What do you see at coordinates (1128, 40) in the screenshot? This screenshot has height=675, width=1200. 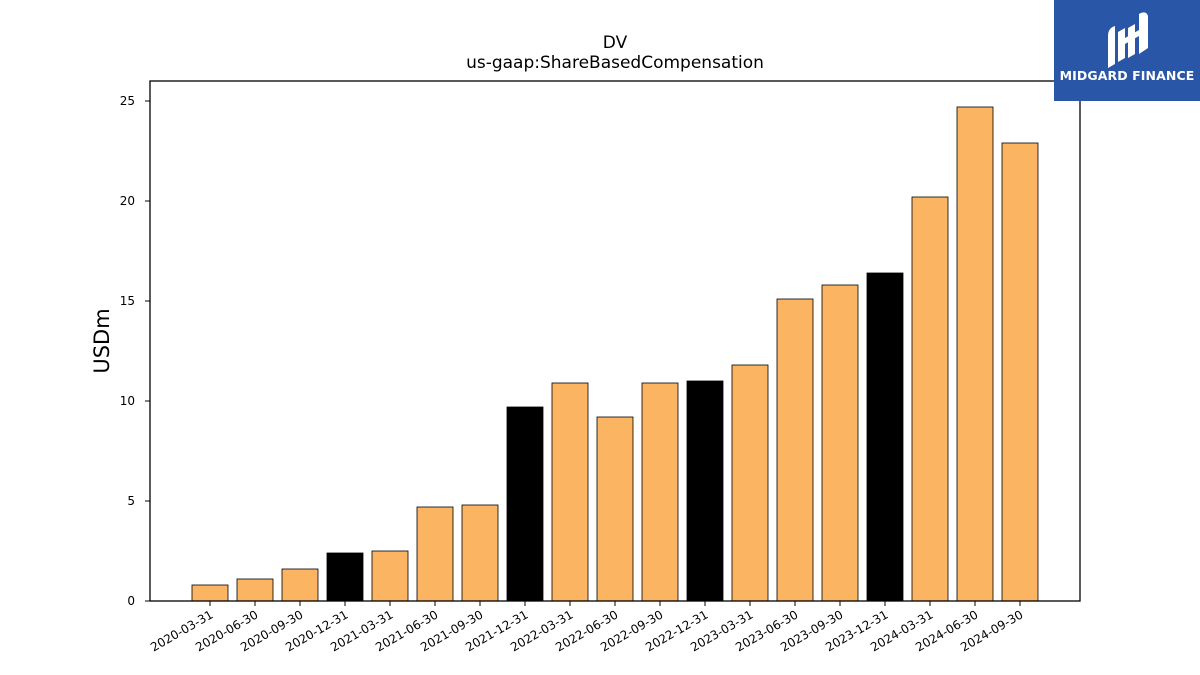 I see `logo-mark-icon` at bounding box center [1128, 40].